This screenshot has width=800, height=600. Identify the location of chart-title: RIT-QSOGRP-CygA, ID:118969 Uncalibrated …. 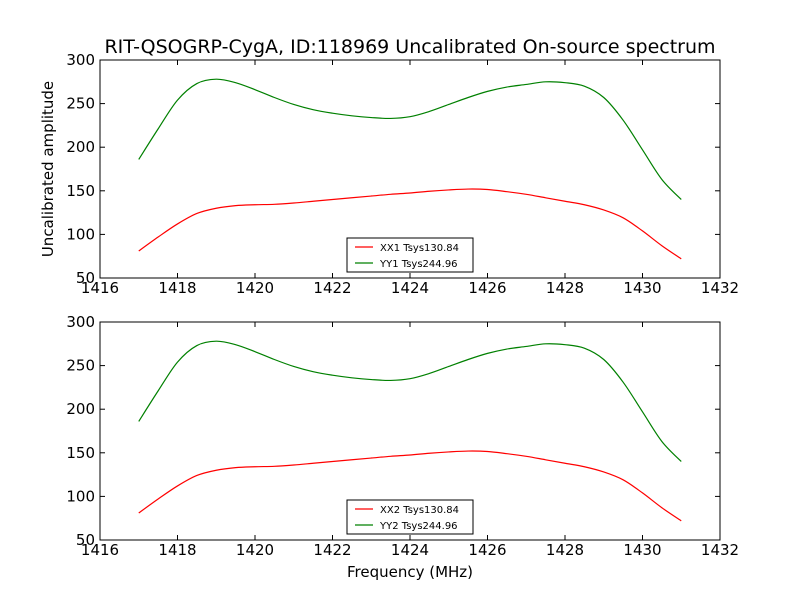
(409, 47).